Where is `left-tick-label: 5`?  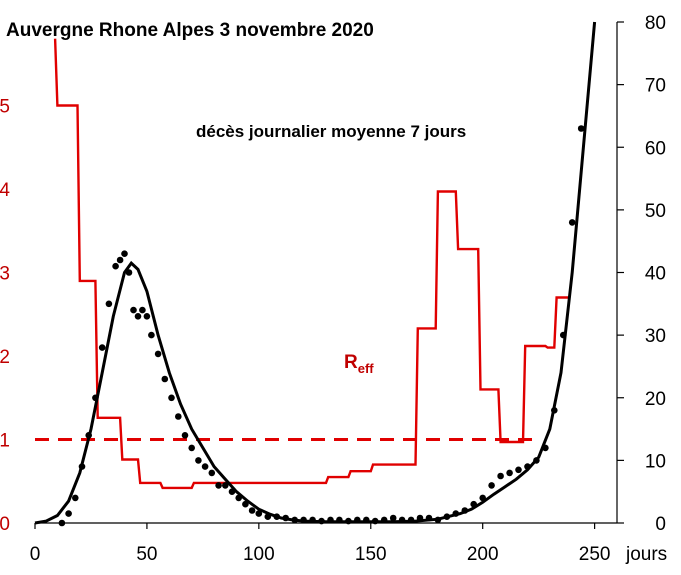 left-tick-label: 5 is located at coordinates (5, 107).